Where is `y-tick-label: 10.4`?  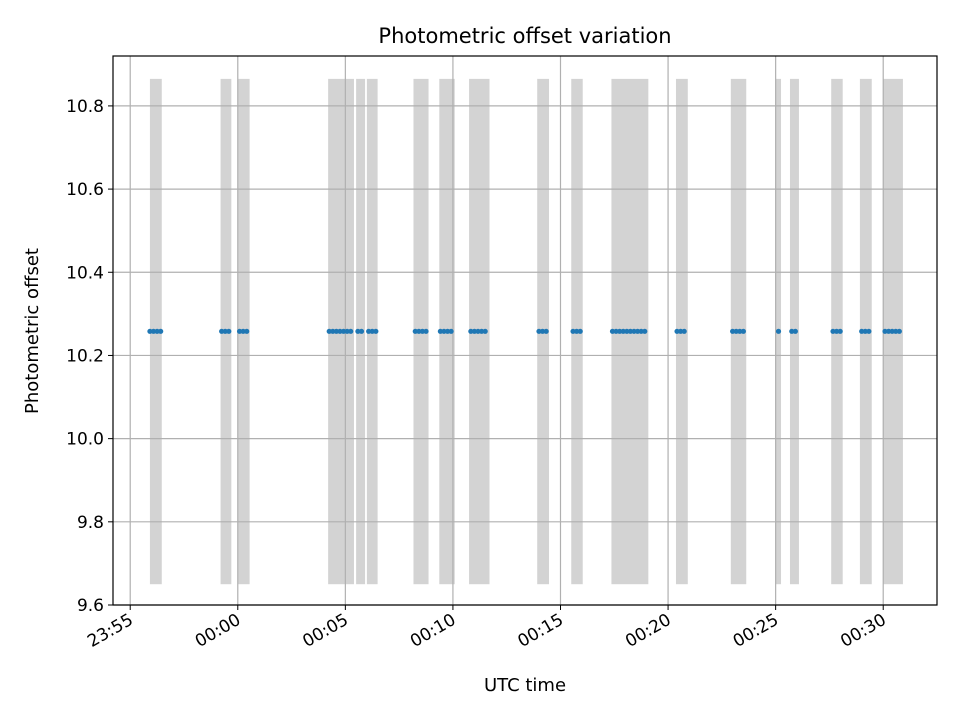 y-tick-label: 10.4 is located at coordinates (85, 273).